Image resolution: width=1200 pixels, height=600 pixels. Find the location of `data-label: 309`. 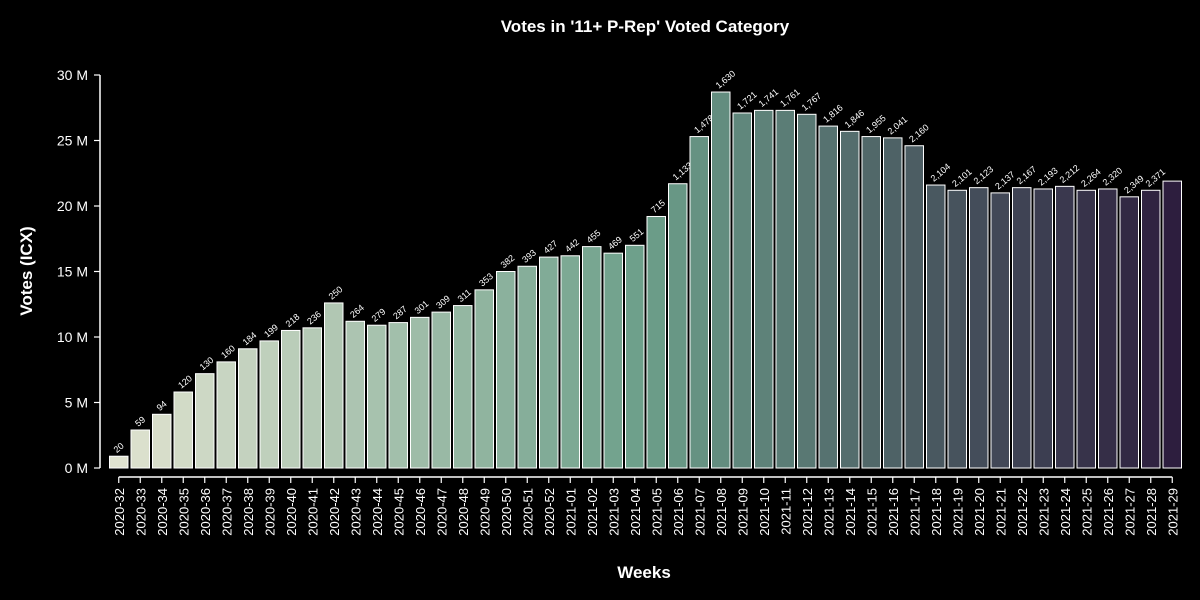

data-label: 309 is located at coordinates (443, 301).